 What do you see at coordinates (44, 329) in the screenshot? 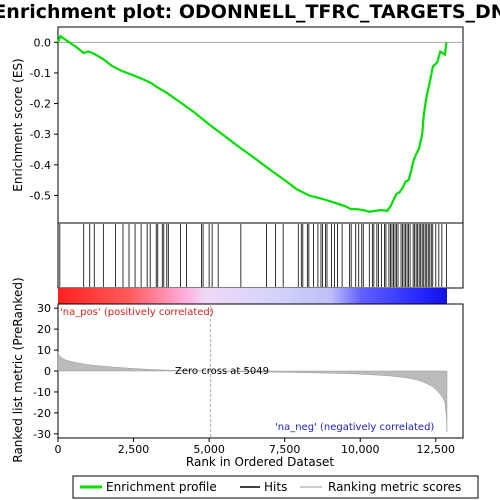
I see `metric-y-tick-label: 20` at bounding box center [44, 329].